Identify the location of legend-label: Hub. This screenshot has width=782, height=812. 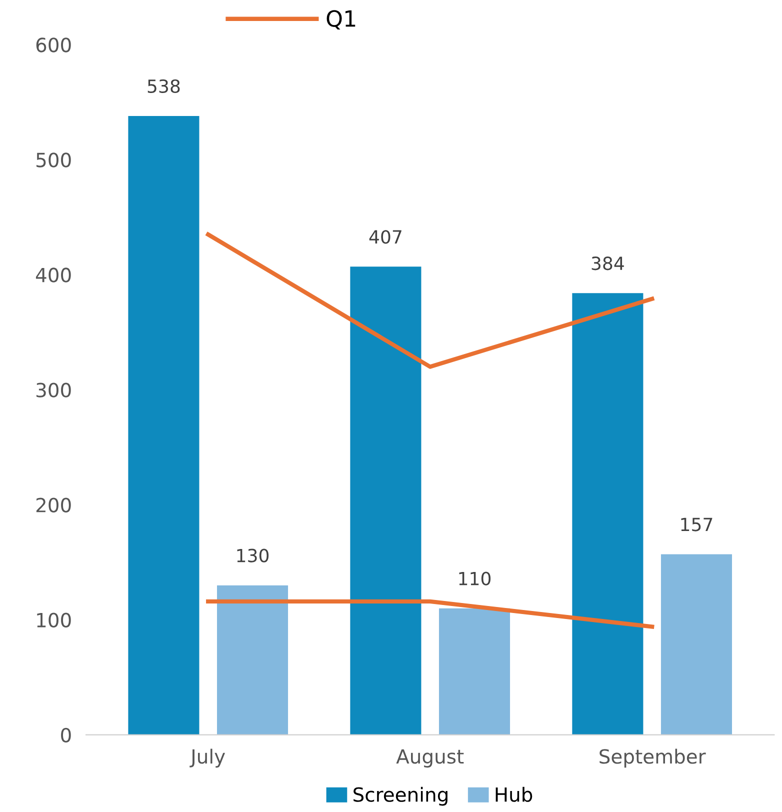
(514, 794).